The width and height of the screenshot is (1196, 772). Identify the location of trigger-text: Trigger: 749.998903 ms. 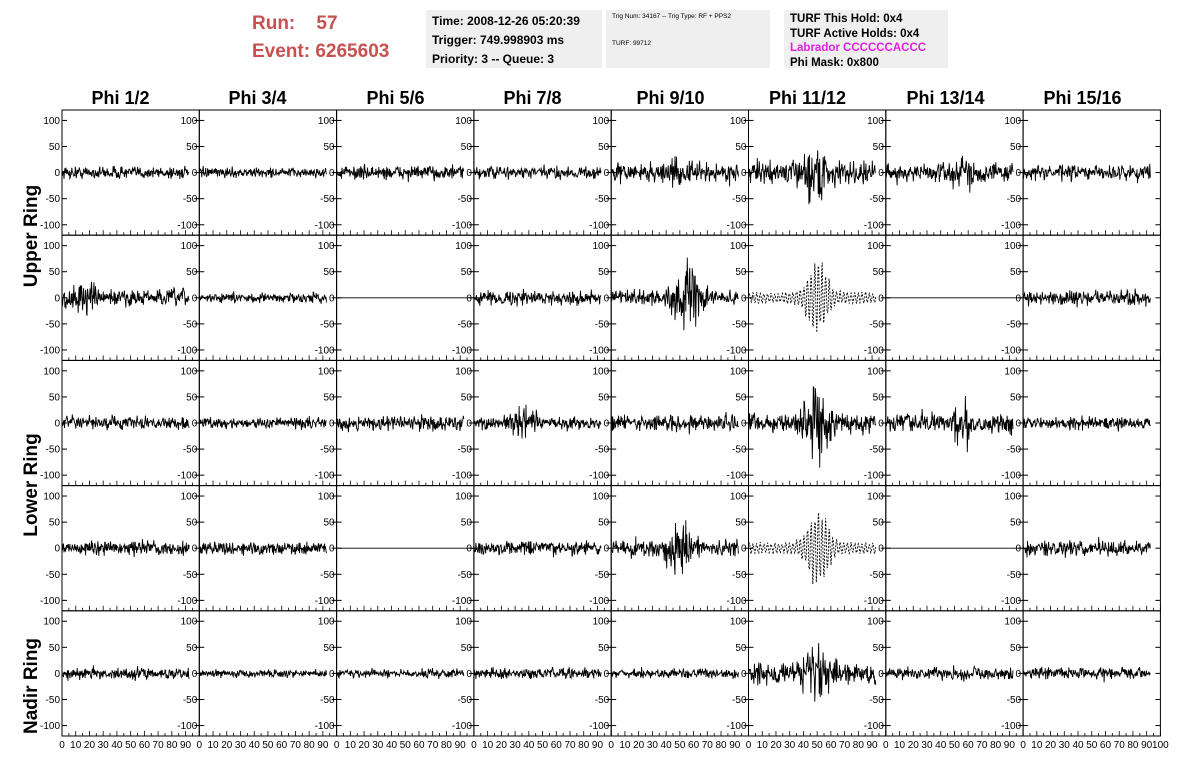
(498, 40).